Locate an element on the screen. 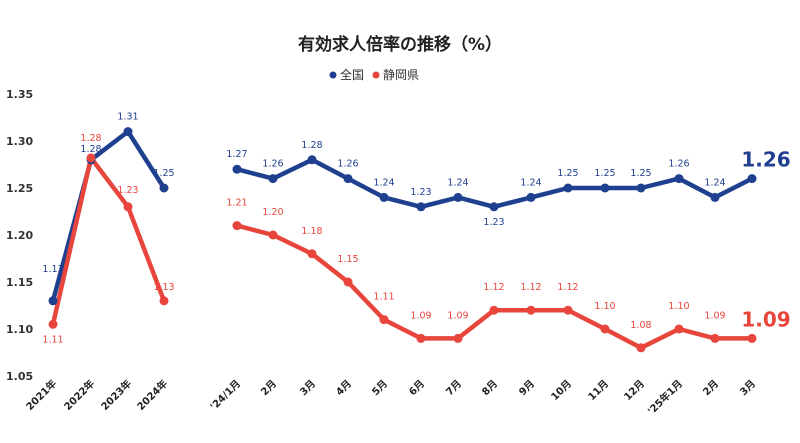 This screenshot has height=443, width=800. y-axis: 1.35 1.30 1.25 1.20 1.15 1.10 1.05 is located at coordinates (19, 235).